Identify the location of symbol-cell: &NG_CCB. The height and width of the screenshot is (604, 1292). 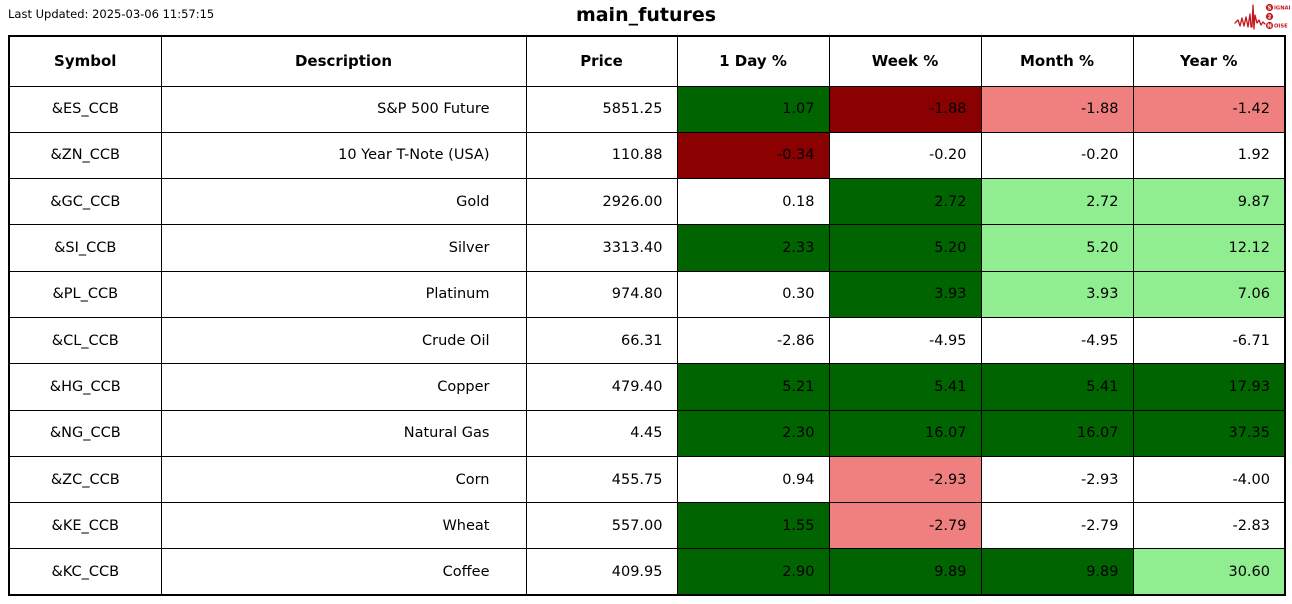
(85, 433).